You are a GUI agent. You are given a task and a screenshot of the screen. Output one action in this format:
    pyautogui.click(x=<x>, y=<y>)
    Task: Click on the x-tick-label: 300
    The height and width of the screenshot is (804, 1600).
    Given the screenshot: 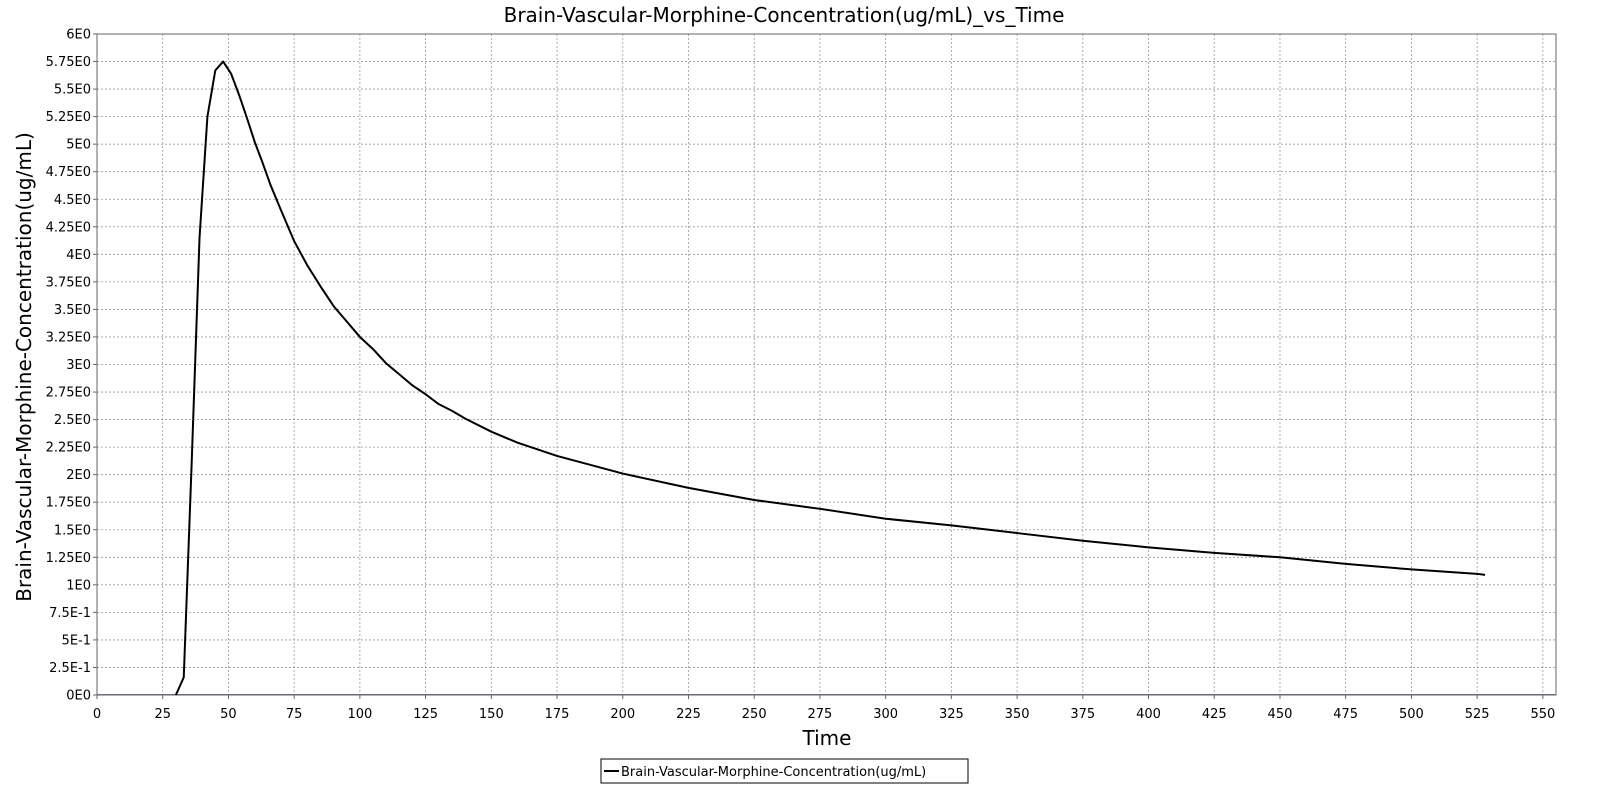 What is the action you would take?
    pyautogui.click(x=885, y=714)
    